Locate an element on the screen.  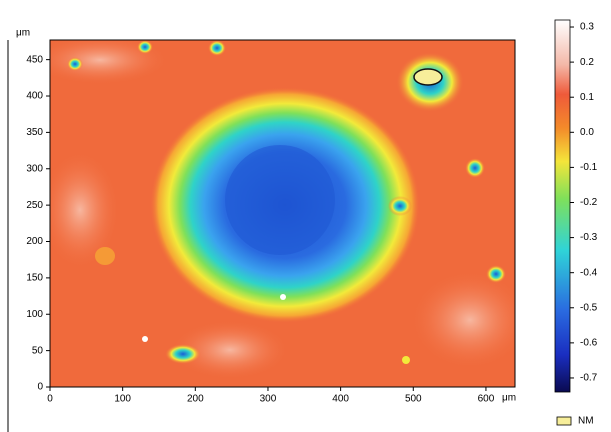
x-tick-label: 200 is located at coordinates (195, 399).